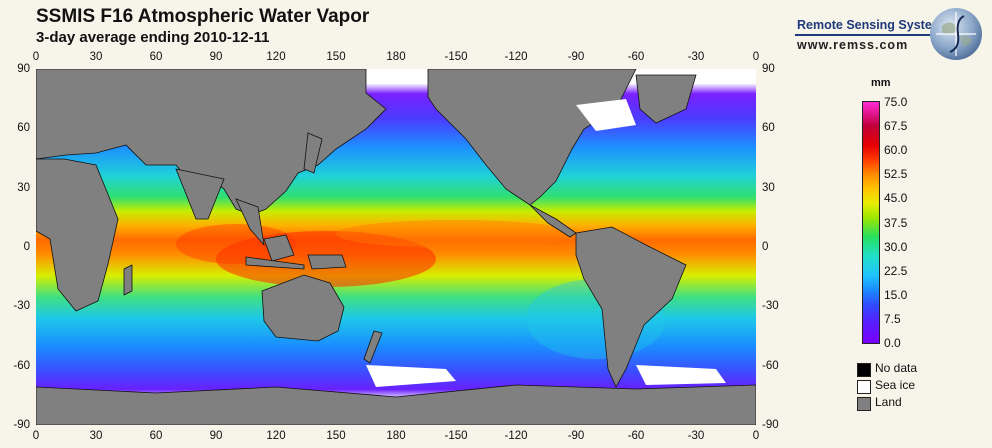  I want to click on land-madagascar, so click(128, 280).